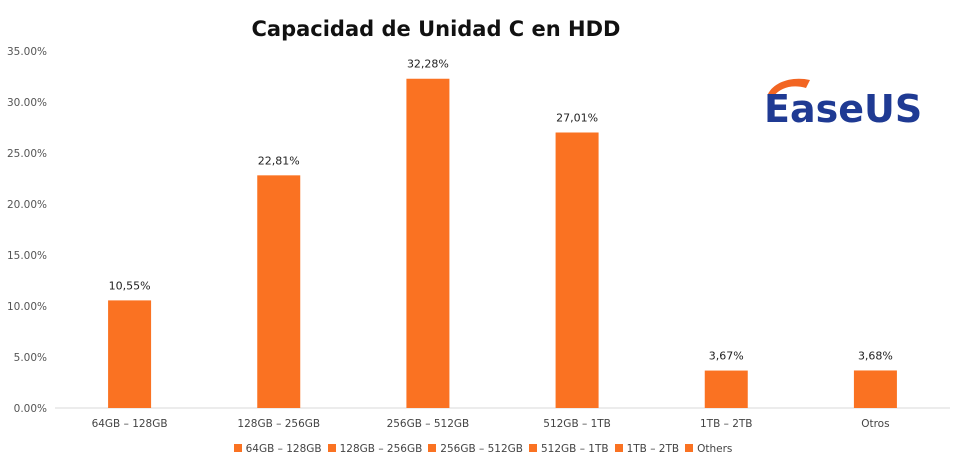  I want to click on legend-item: 256GB – 512GB, so click(475, 449).